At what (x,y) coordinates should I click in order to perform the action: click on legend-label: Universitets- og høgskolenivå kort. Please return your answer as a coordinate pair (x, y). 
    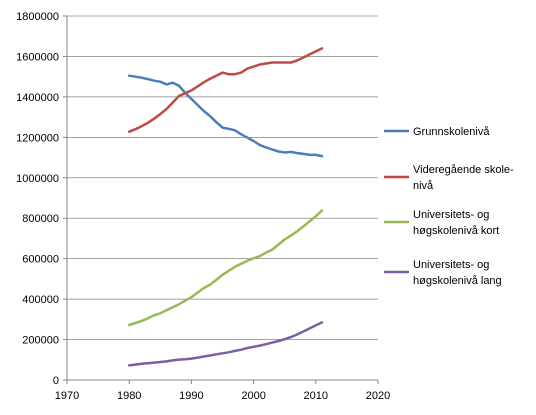
    Looking at the image, I should click on (456, 223).